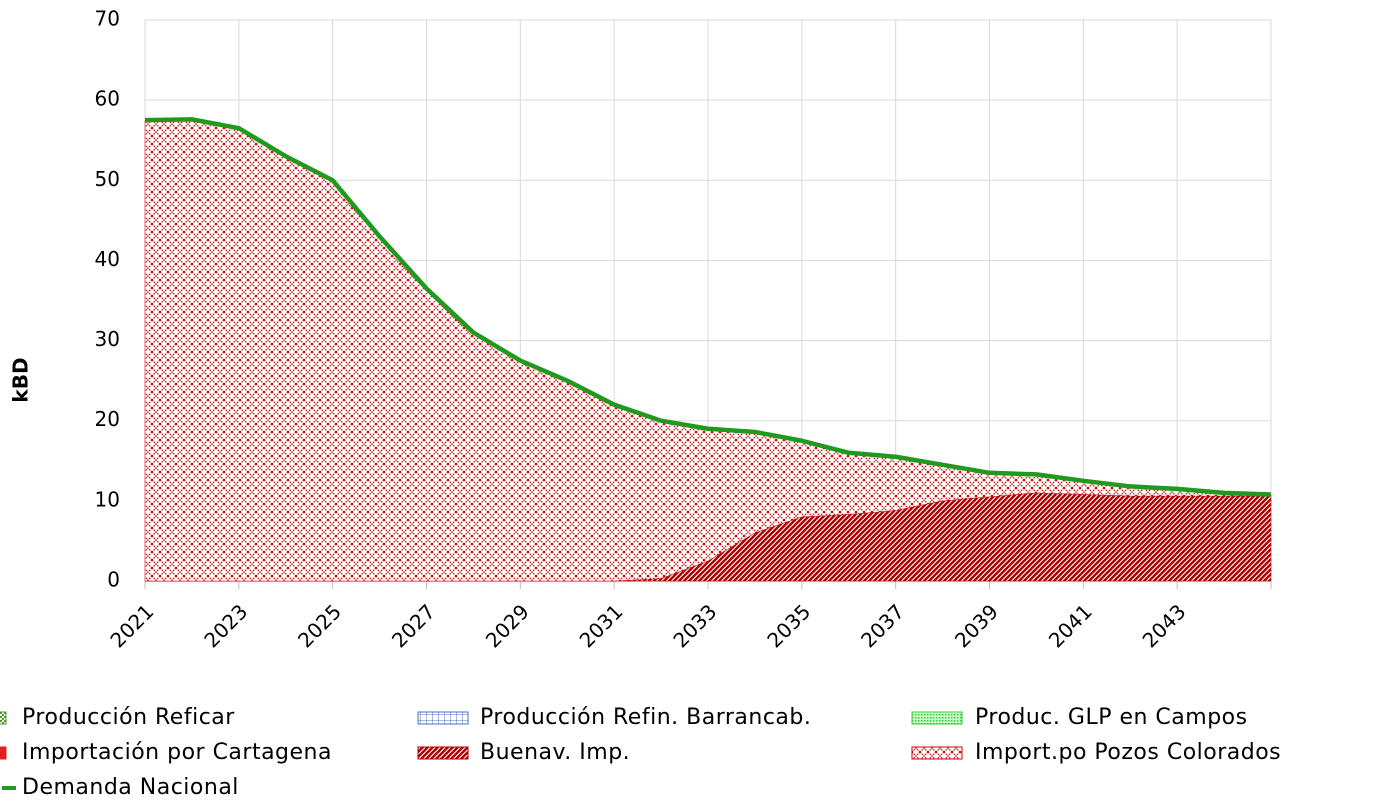 Image resolution: width=1379 pixels, height=804 pixels. I want to click on y-tick-label: 20, so click(107, 419).